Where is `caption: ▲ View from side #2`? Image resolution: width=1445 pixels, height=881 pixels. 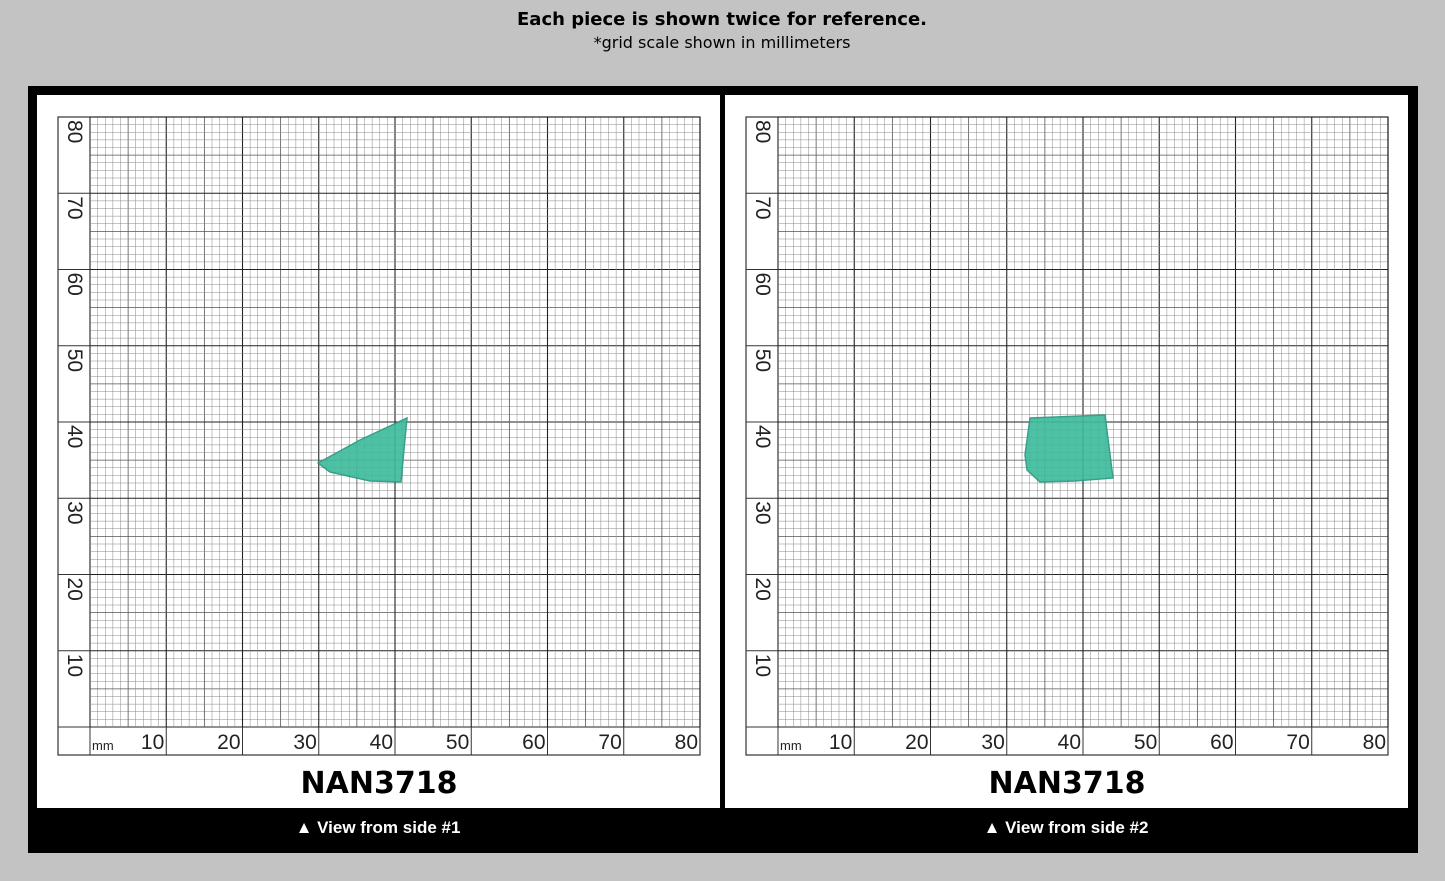
caption: ▲ View from side #2 is located at coordinates (1066, 827).